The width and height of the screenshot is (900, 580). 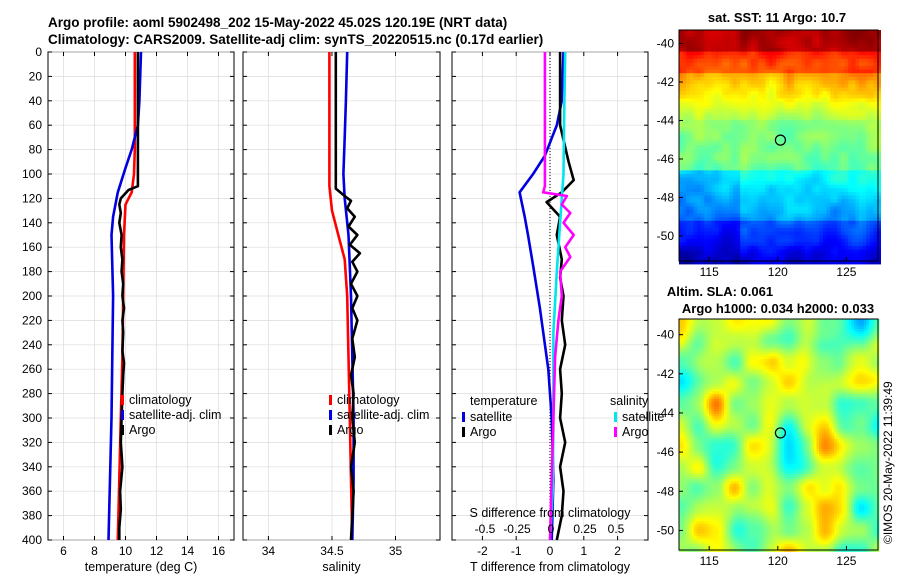 What do you see at coordinates (485, 529) in the screenshot?
I see `salinity-difference-tick-label: -0.5` at bounding box center [485, 529].